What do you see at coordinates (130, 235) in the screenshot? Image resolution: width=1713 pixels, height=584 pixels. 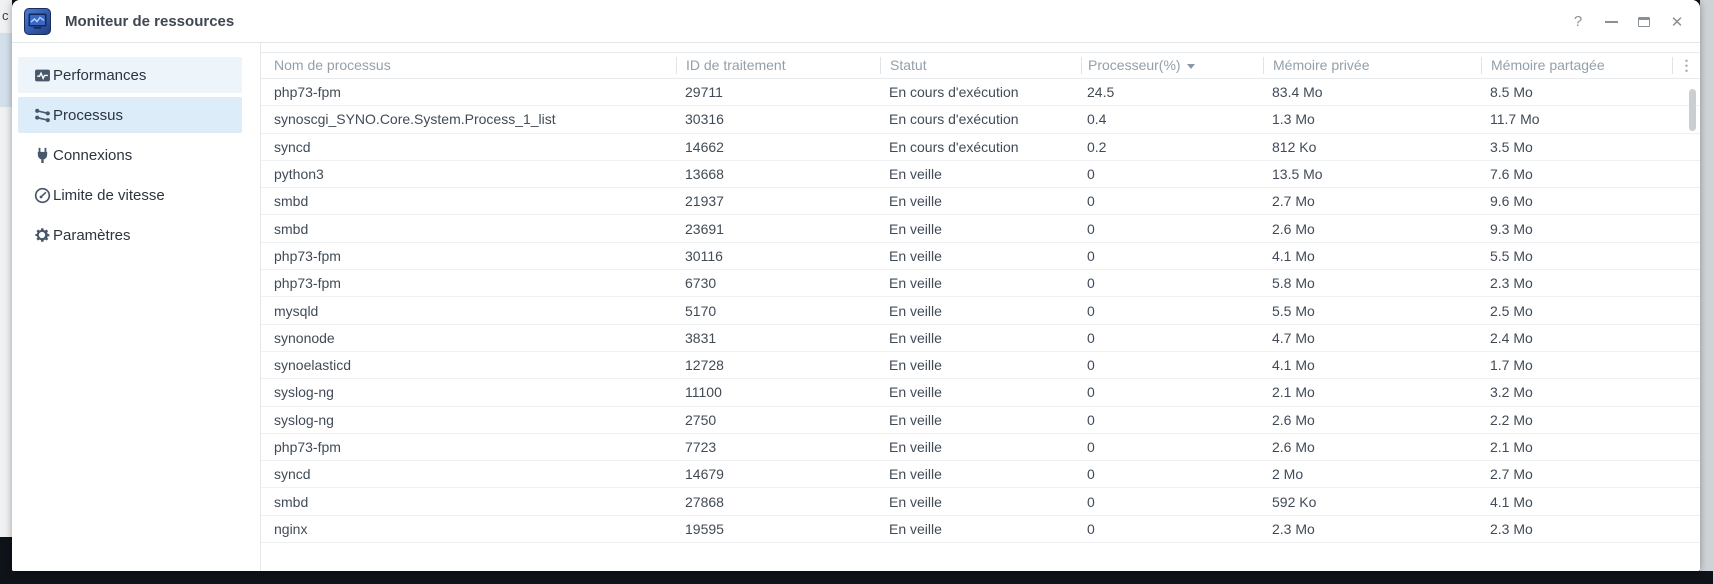 I see `sidebar-item-param-tres: Paramètres` at bounding box center [130, 235].